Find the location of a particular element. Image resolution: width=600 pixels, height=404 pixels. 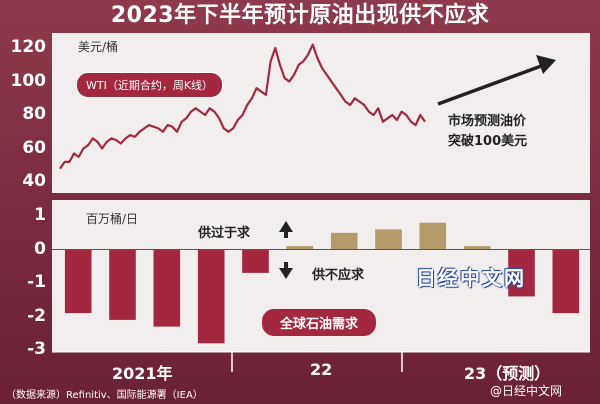

balance-bar-2021Q1 is located at coordinates (78, 281).